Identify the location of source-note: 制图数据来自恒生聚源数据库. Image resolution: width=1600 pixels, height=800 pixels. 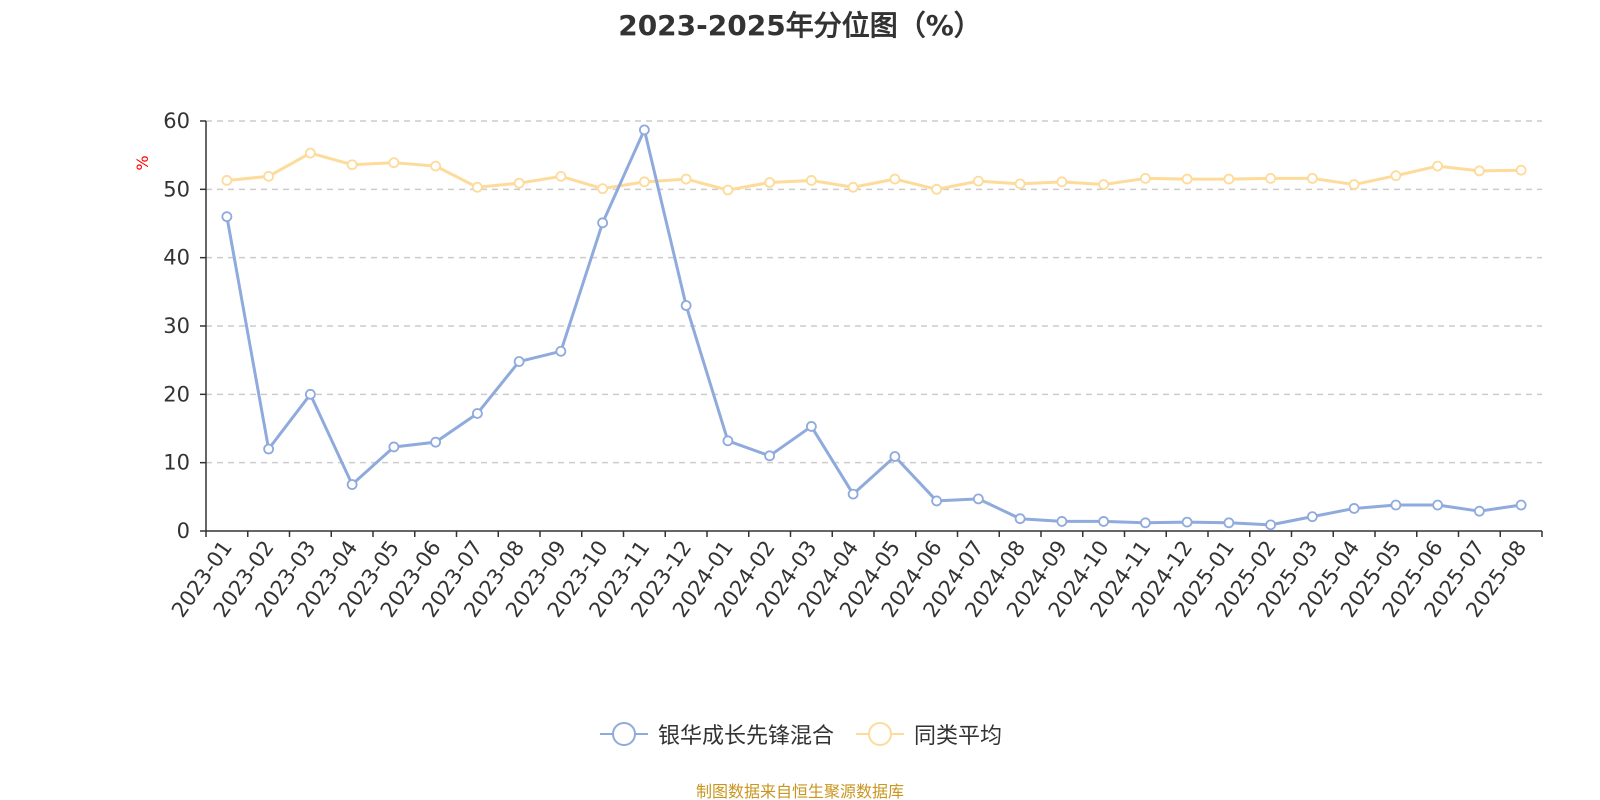
(799, 791).